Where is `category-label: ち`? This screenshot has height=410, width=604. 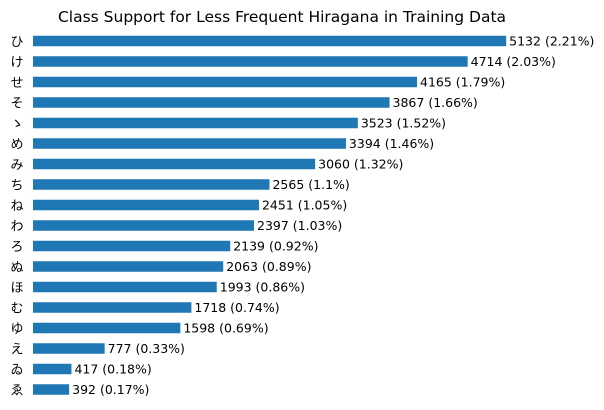 category-label: ち is located at coordinates (16, 186).